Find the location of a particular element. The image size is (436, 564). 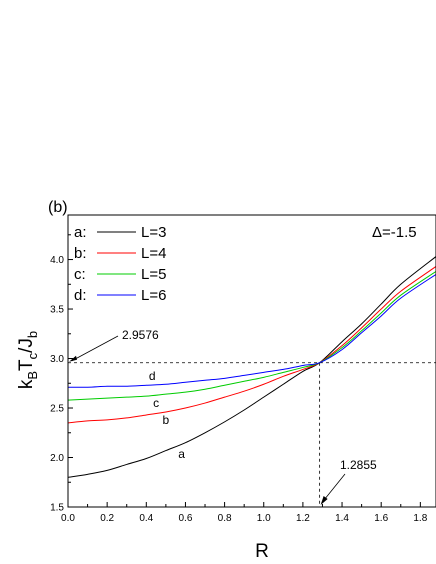

x-tick-label: 0.4 is located at coordinates (146, 518).